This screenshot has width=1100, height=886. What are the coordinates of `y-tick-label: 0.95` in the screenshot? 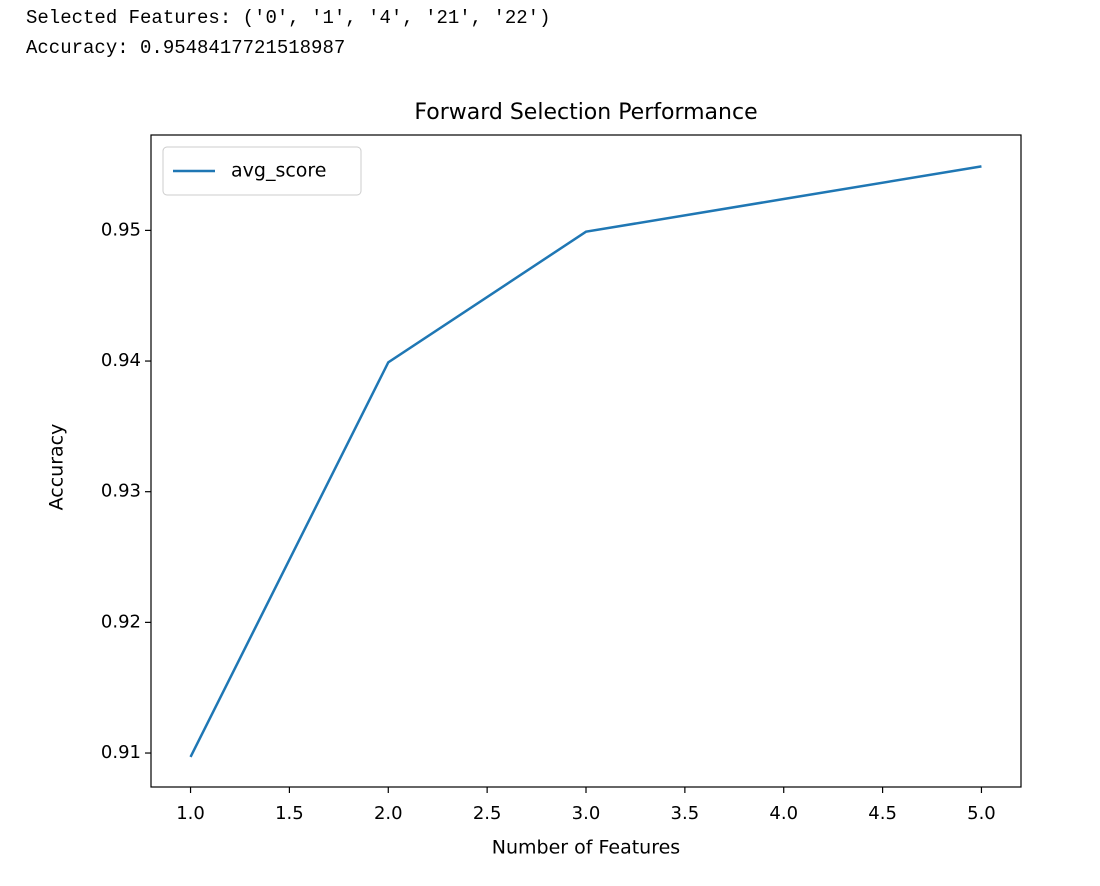 It's located at (121, 229).